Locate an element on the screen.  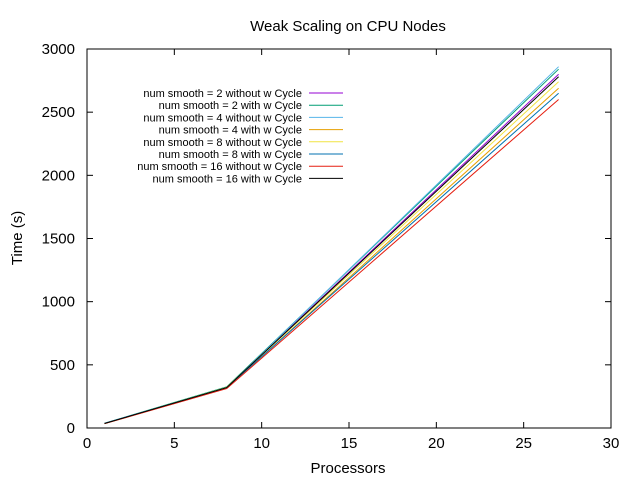
legend-label: num smooth = 8 without w Cycle is located at coordinates (222, 143).